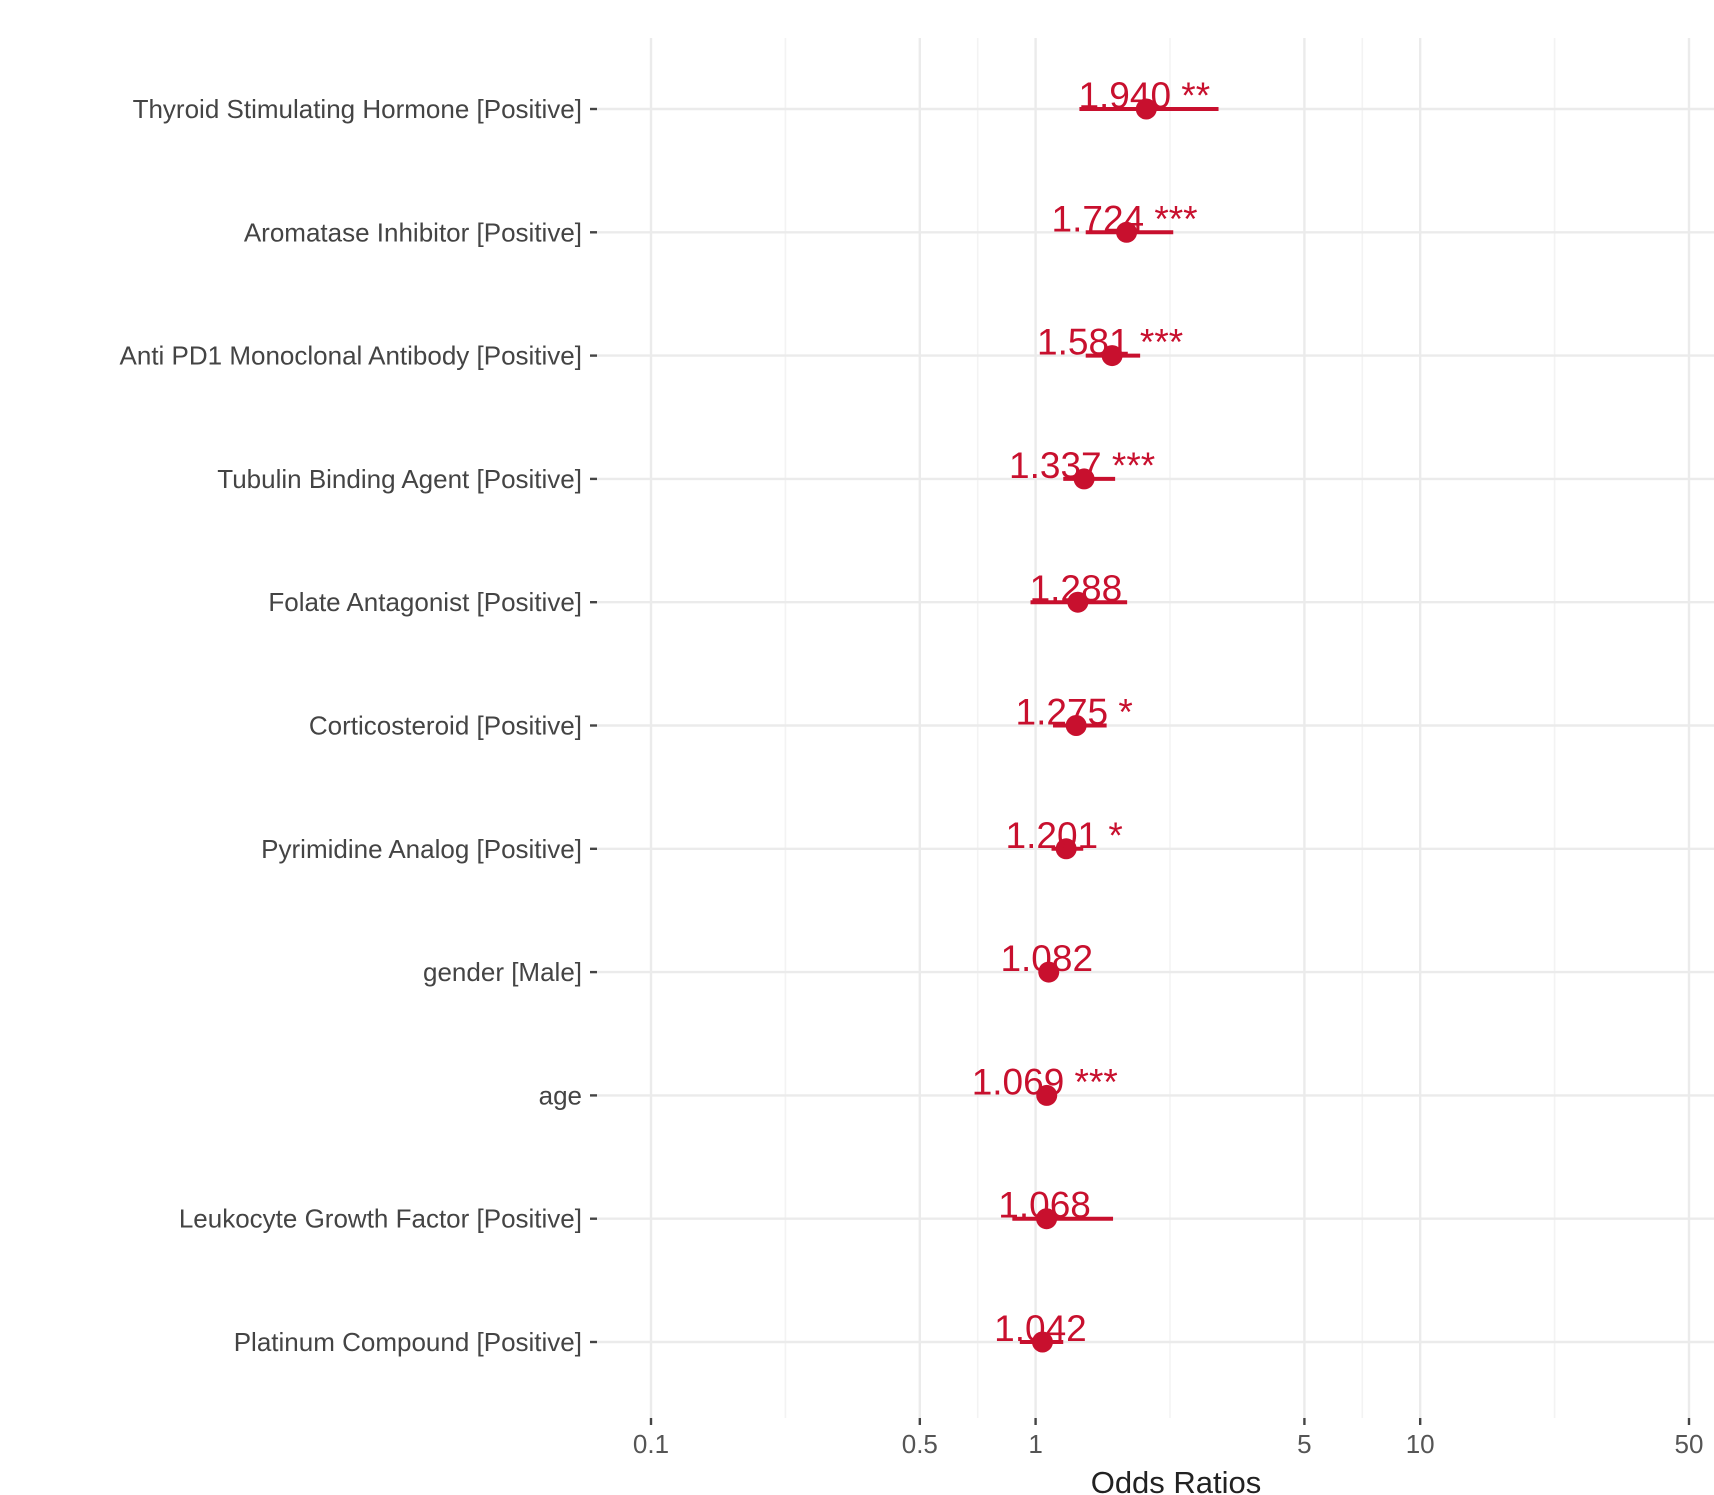 The height and width of the screenshot is (1495, 1714). Describe the element at coordinates (357, 109) in the screenshot. I see `y-tick-label: Thyroid Stimulating Hormone [Positive]` at that location.